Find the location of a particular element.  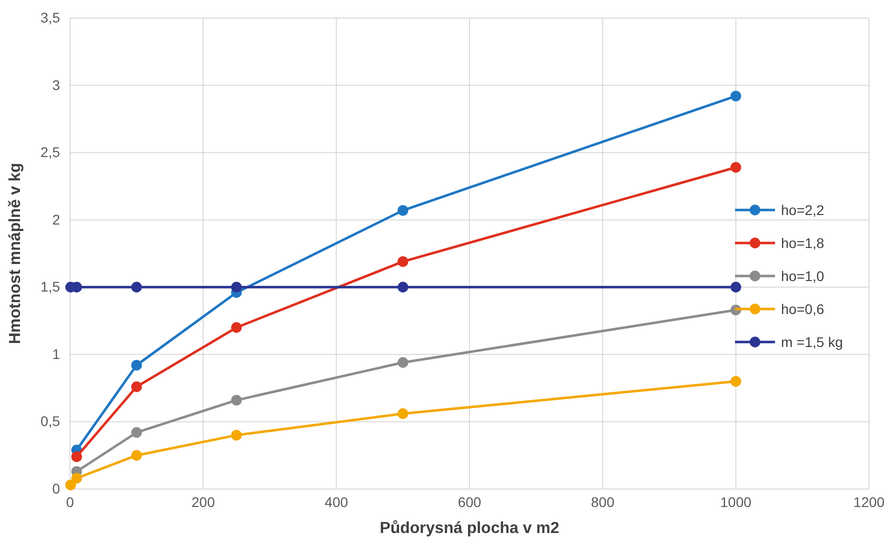

y-tick-label: 3 is located at coordinates (56, 84).